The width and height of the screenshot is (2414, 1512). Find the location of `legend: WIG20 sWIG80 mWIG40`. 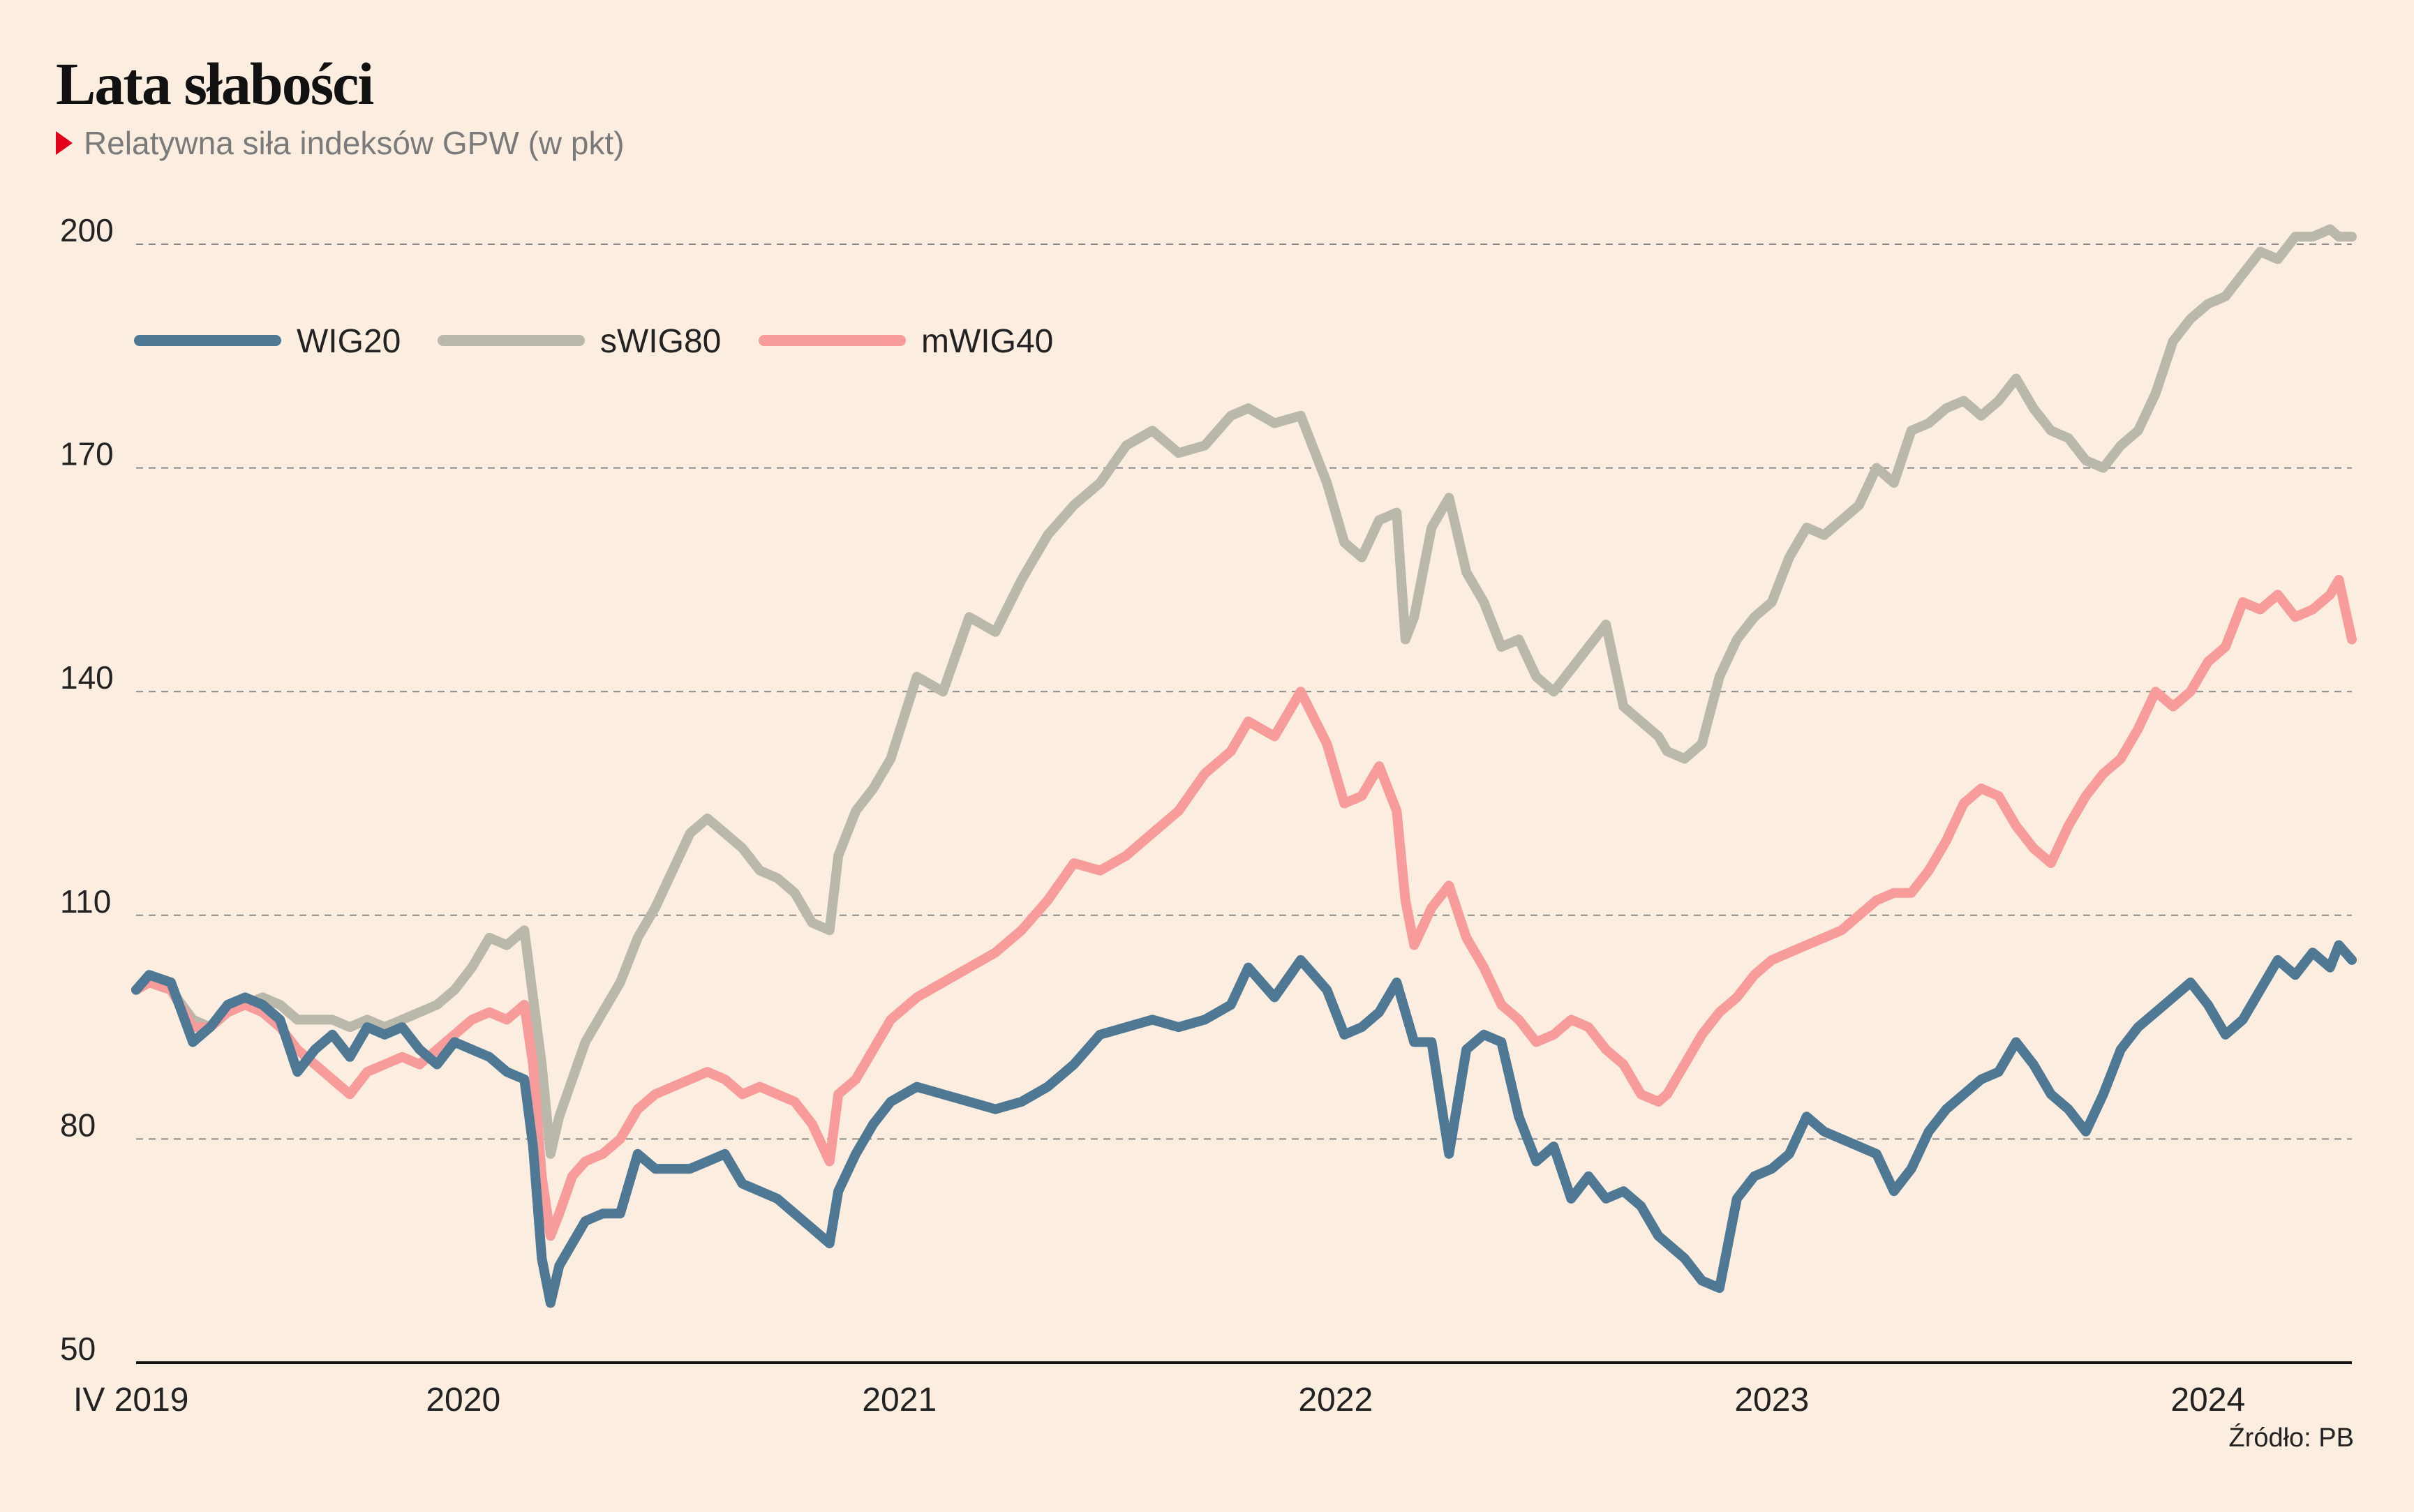

legend: WIG20 sWIG80 mWIG40 is located at coordinates (593, 341).